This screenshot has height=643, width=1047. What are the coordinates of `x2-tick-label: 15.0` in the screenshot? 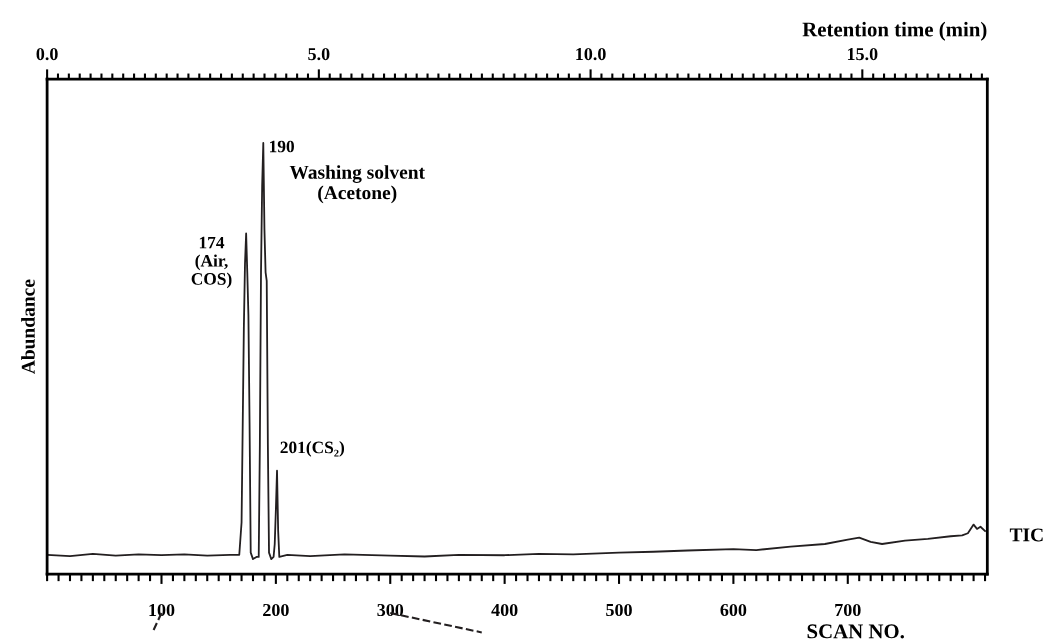 It's located at (862, 54).